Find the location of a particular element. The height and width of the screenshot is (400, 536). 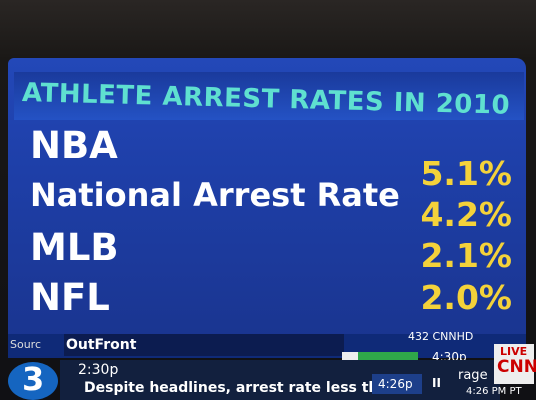

headline: Despite headlines, arrest rate less thar is located at coordinates (239, 388).